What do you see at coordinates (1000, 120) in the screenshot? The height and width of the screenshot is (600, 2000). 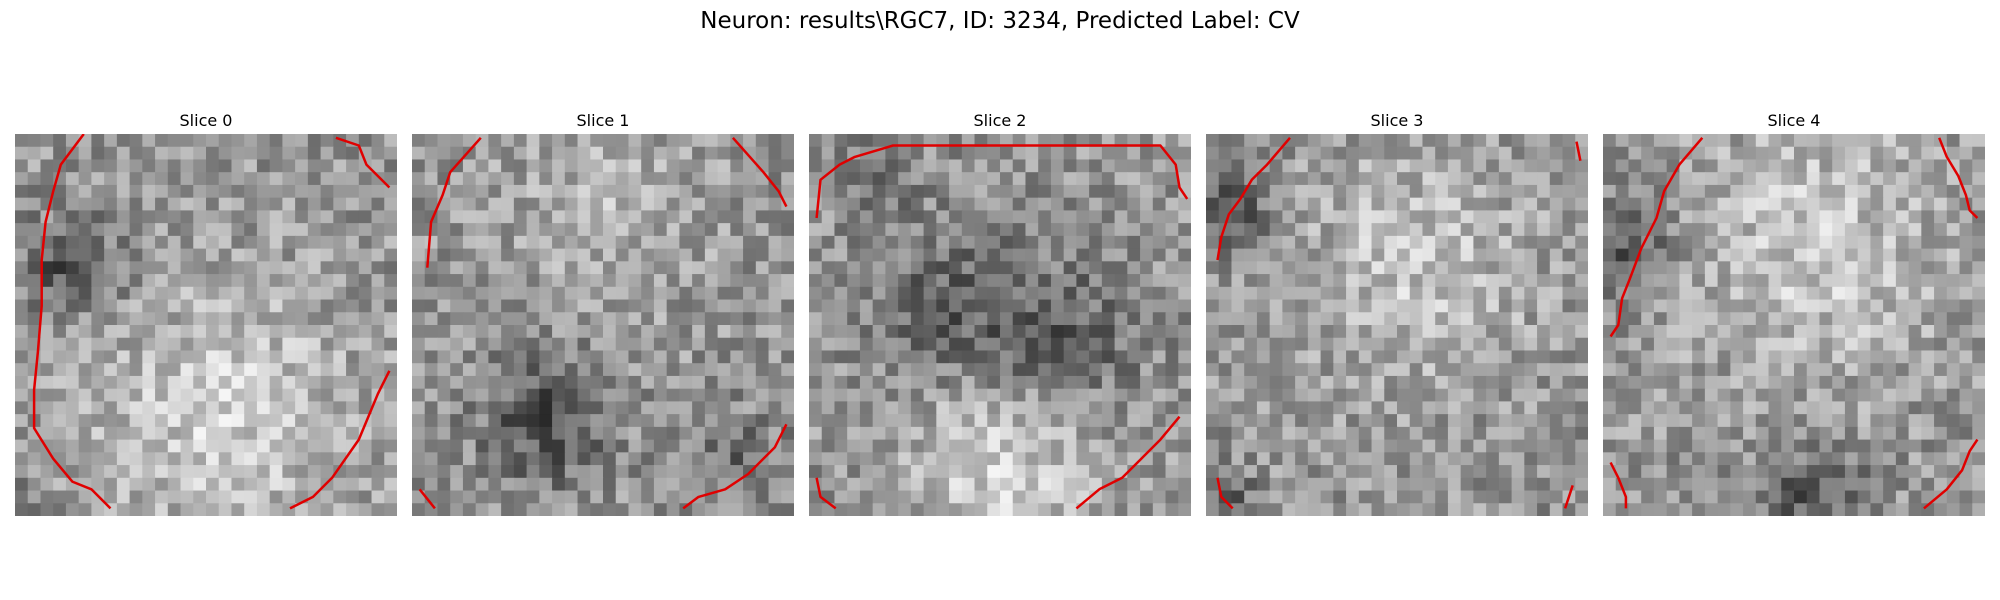 I see `slice-title-2: Slice 2` at bounding box center [1000, 120].